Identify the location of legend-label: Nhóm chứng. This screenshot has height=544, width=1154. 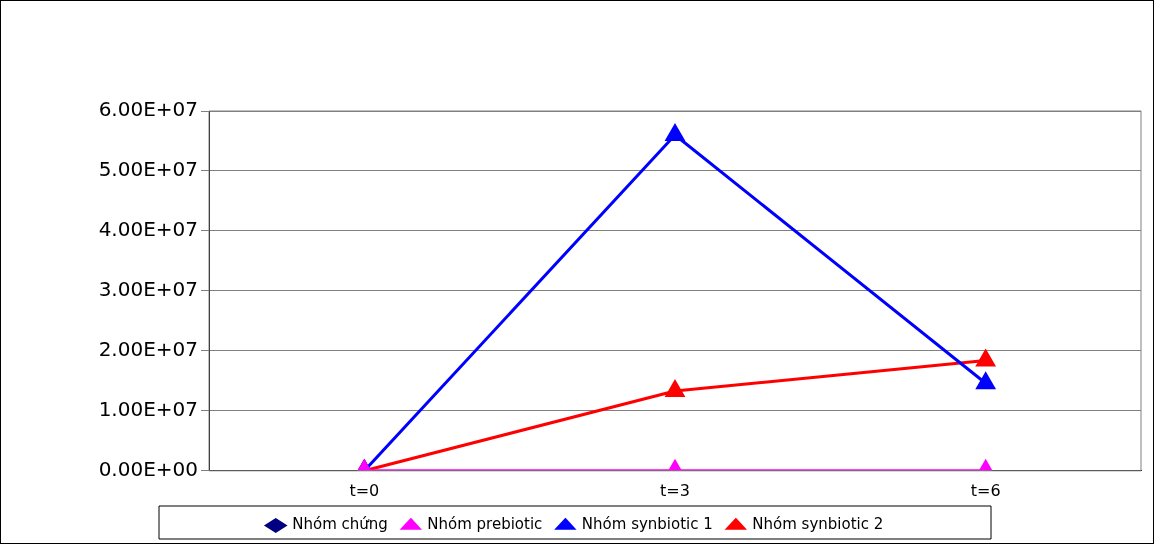
(340, 524).